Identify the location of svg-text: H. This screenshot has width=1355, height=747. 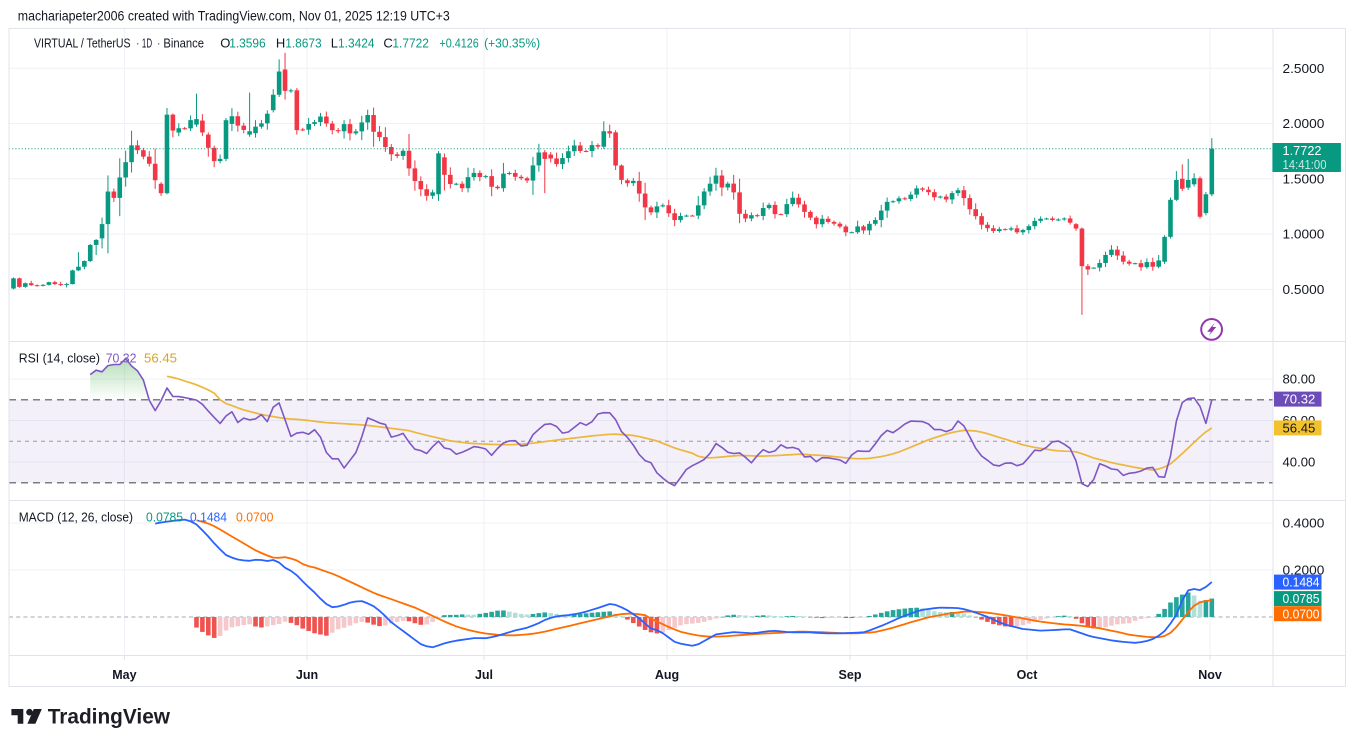
(280, 43).